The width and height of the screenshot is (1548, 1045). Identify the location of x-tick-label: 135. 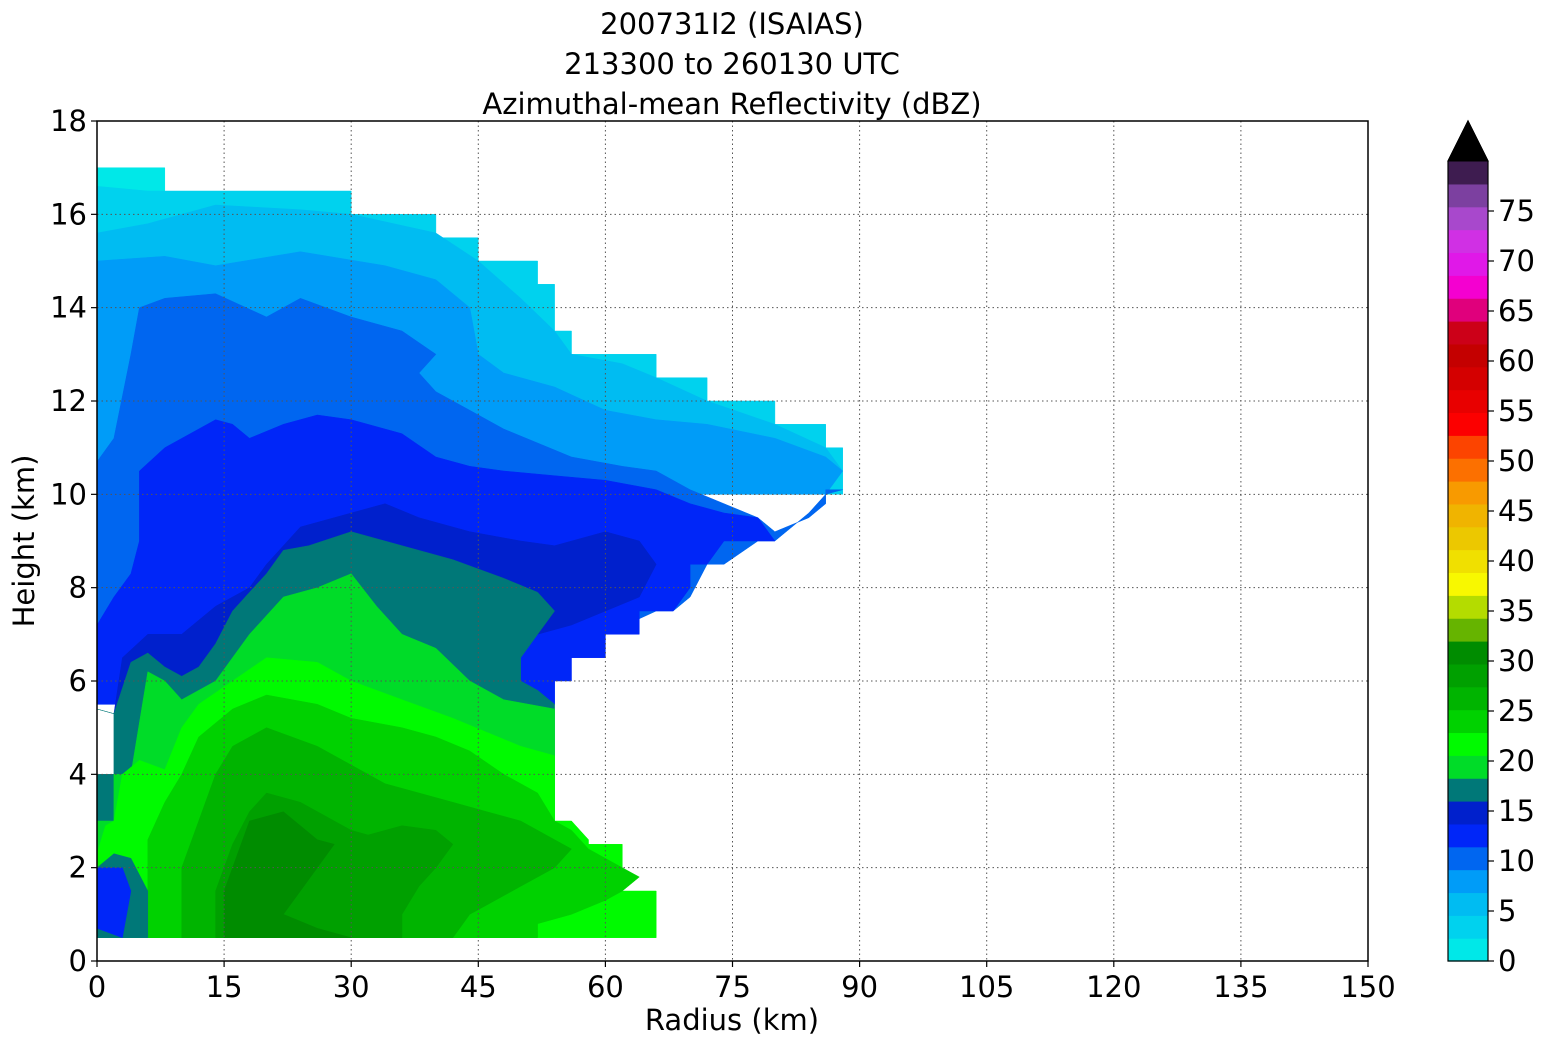
(1240, 987).